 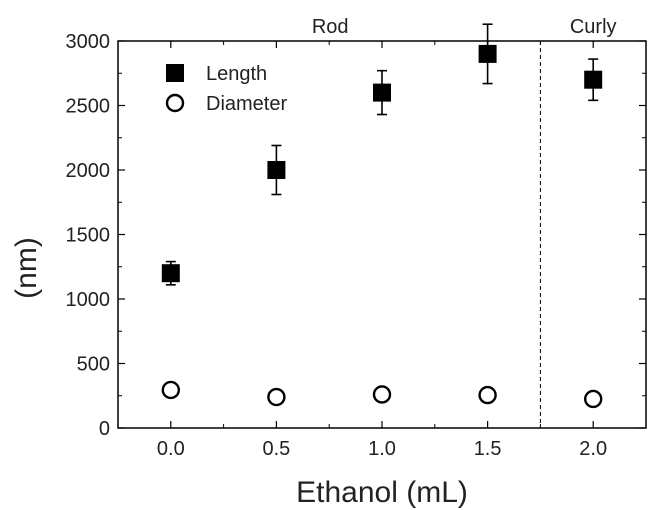 I want to click on legend-length-label: Length, so click(x=236, y=74).